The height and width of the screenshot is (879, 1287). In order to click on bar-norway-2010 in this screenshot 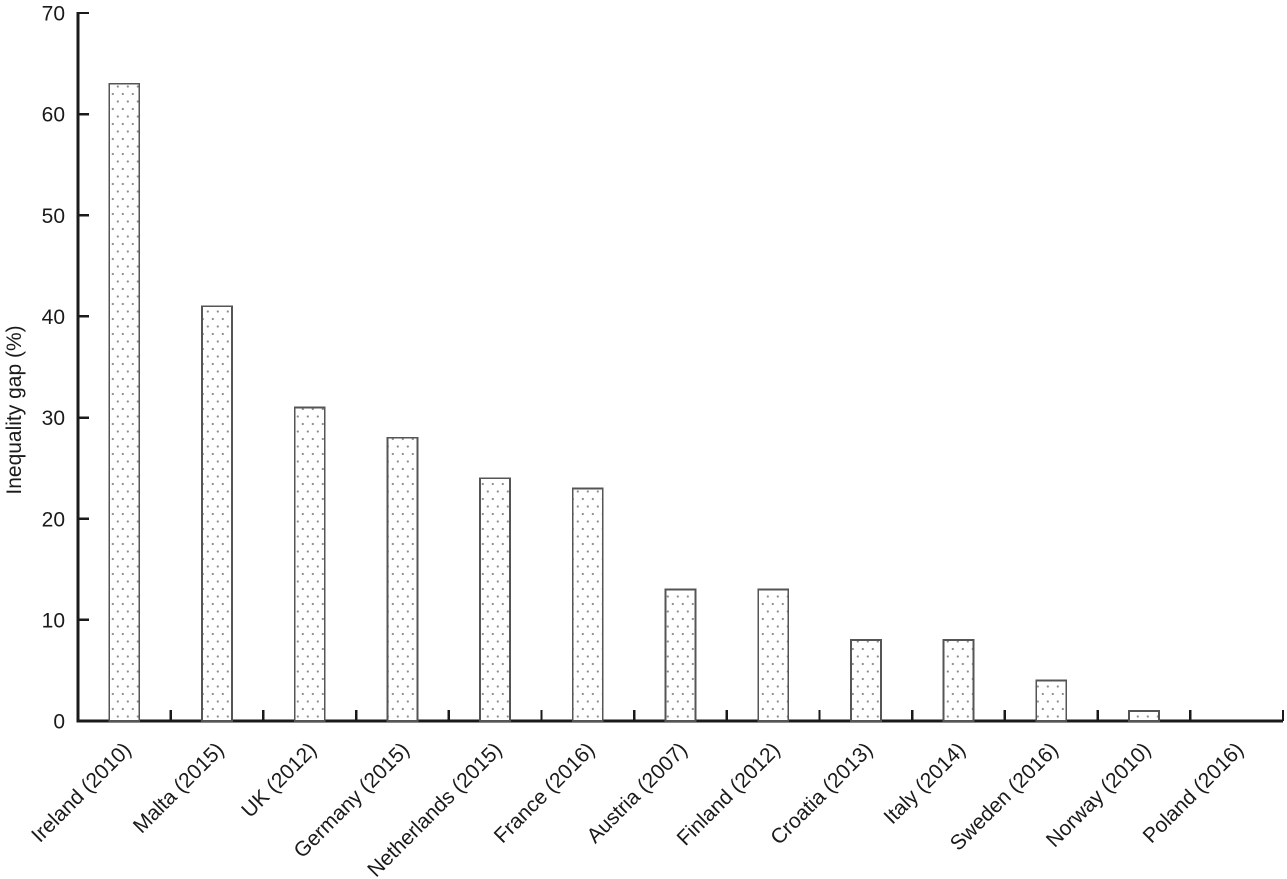, I will do `click(1144, 715)`.